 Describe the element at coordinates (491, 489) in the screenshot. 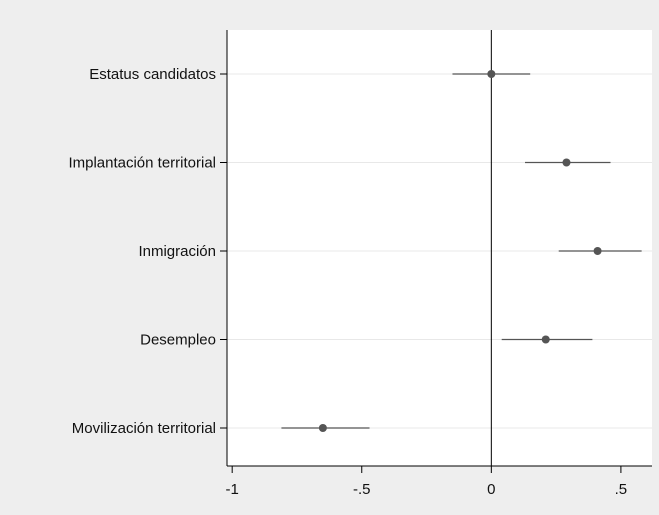

I see `x-tick-label: 0` at that location.